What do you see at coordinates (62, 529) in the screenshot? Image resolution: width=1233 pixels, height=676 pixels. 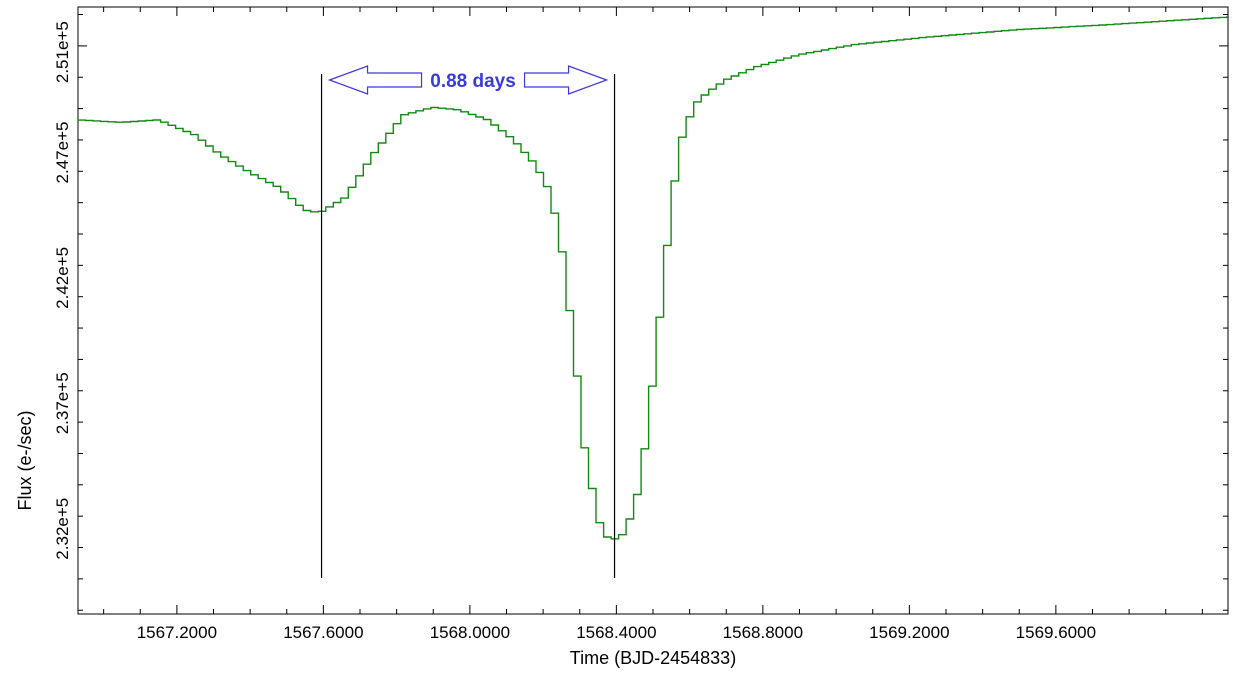 I see `y-tick-label: 2.32e+5` at bounding box center [62, 529].